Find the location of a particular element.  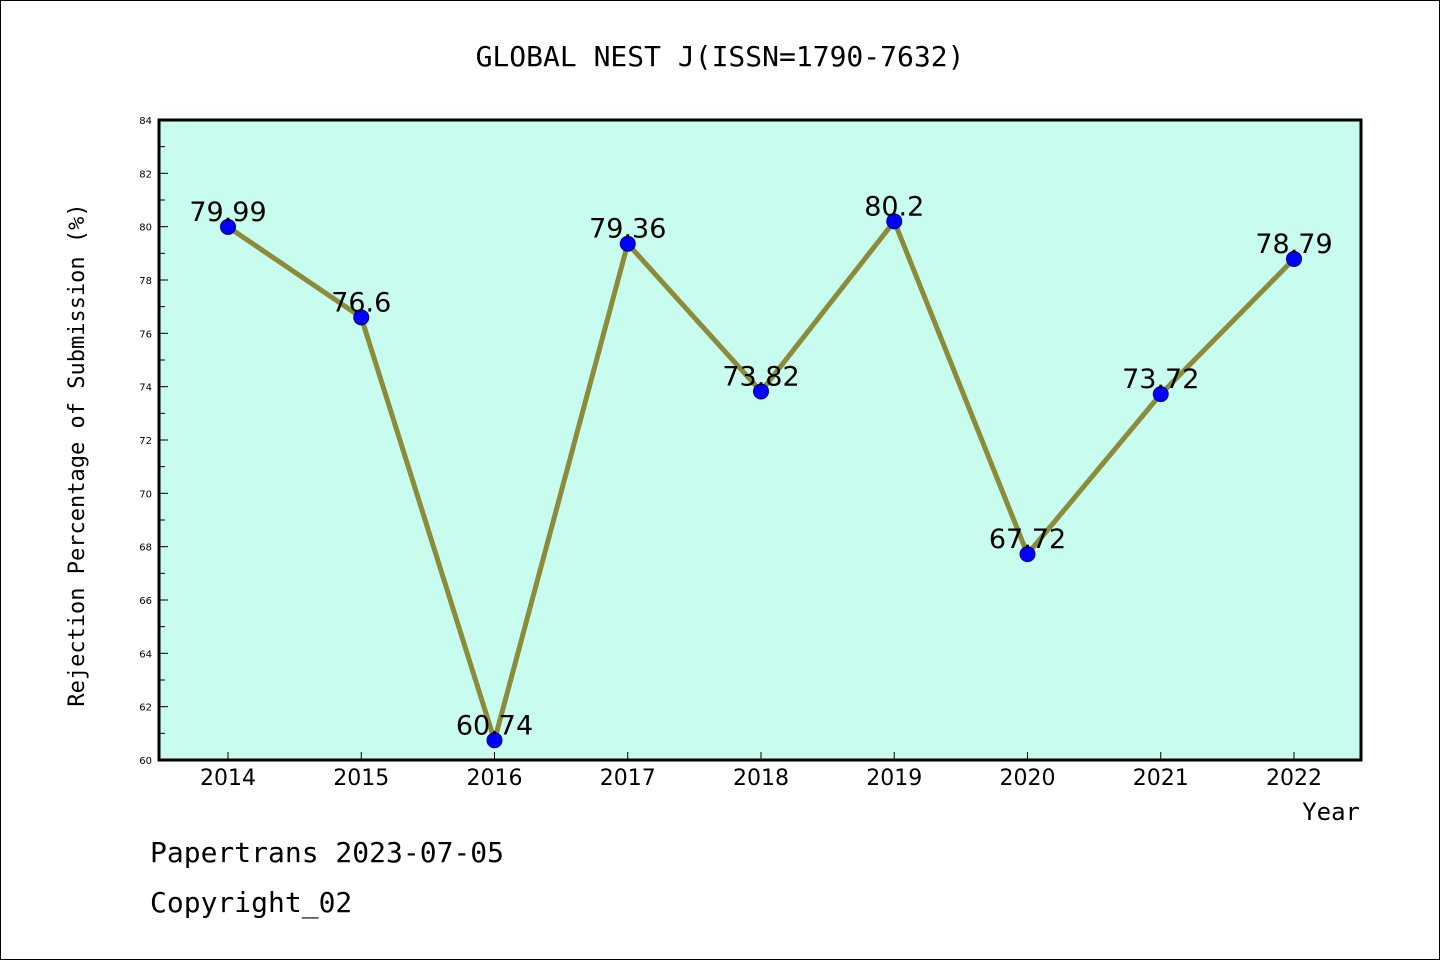

x-tick-label: 2019 is located at coordinates (894, 778).